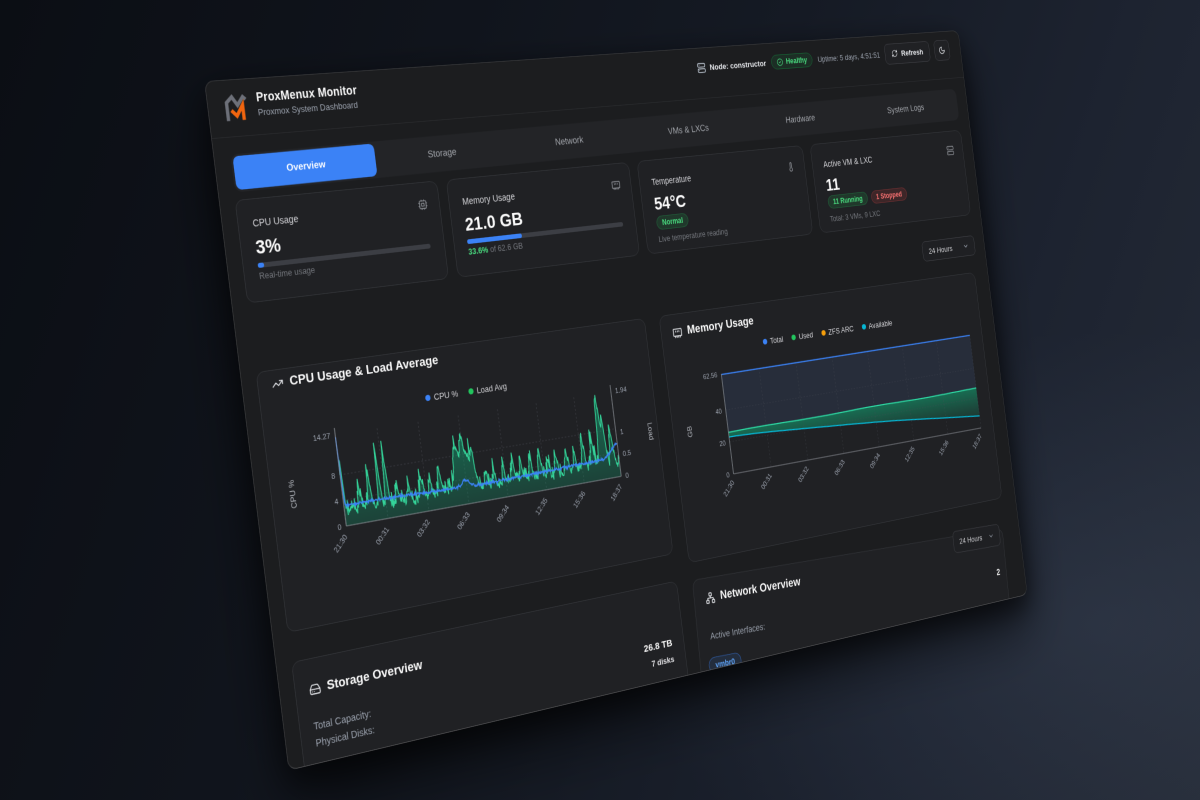 This screenshot has height=800, width=1200. Describe the element at coordinates (336, 502) in the screenshot. I see `svg-text: 4` at that location.